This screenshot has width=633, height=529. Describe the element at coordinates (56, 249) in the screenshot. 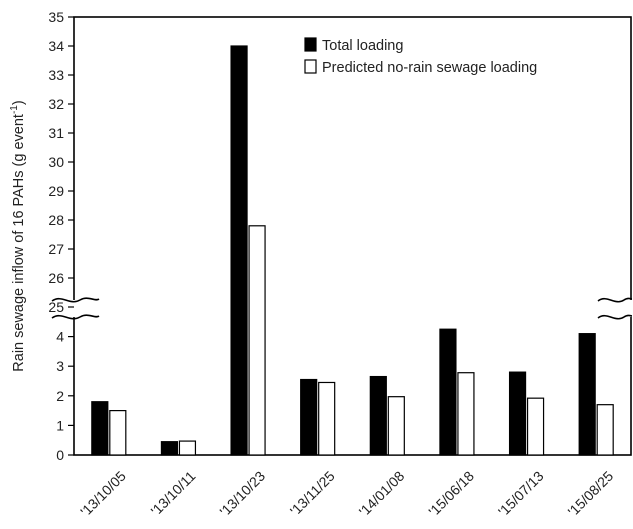

I see `y-tick-label: 27` at that location.